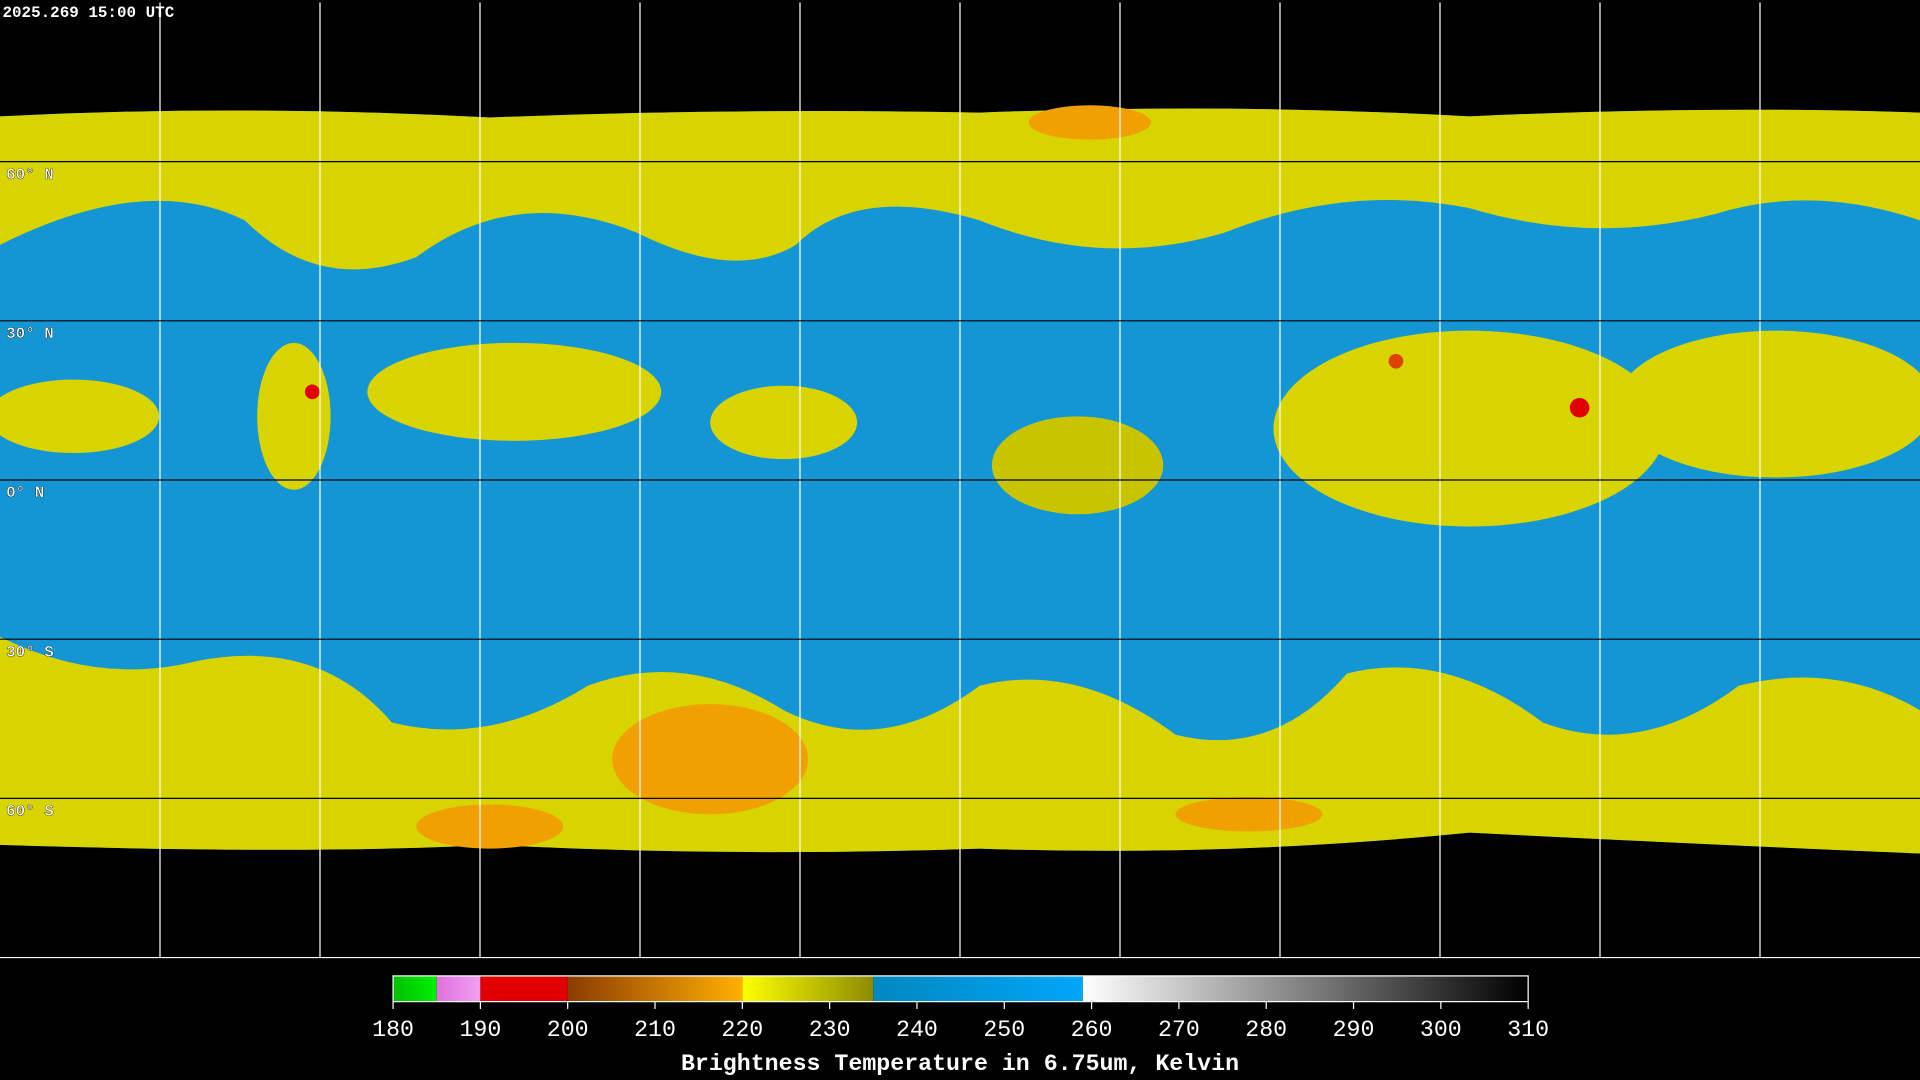  What do you see at coordinates (830, 1030) in the screenshot?
I see `colorbar-tick-label: 230` at bounding box center [830, 1030].